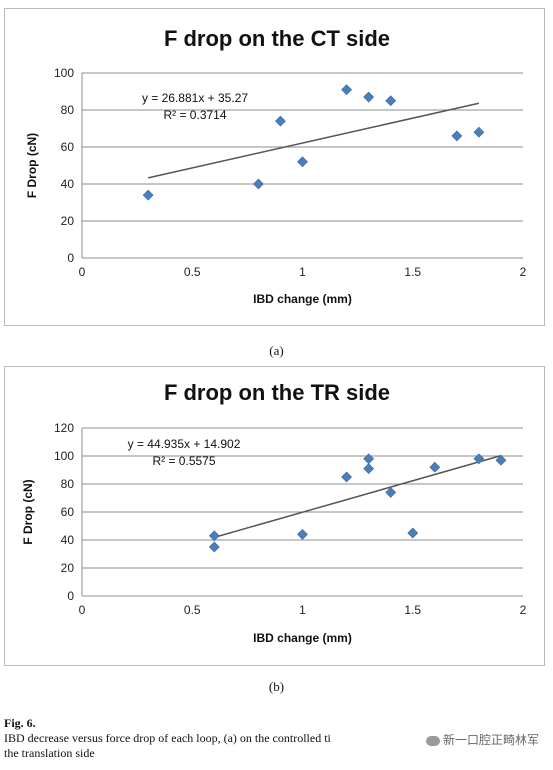 The width and height of the screenshot is (553, 770). Describe the element at coordinates (195, 98) in the screenshot. I see `chart-ct-equation: y = 26.881x + 35.27` at that location.